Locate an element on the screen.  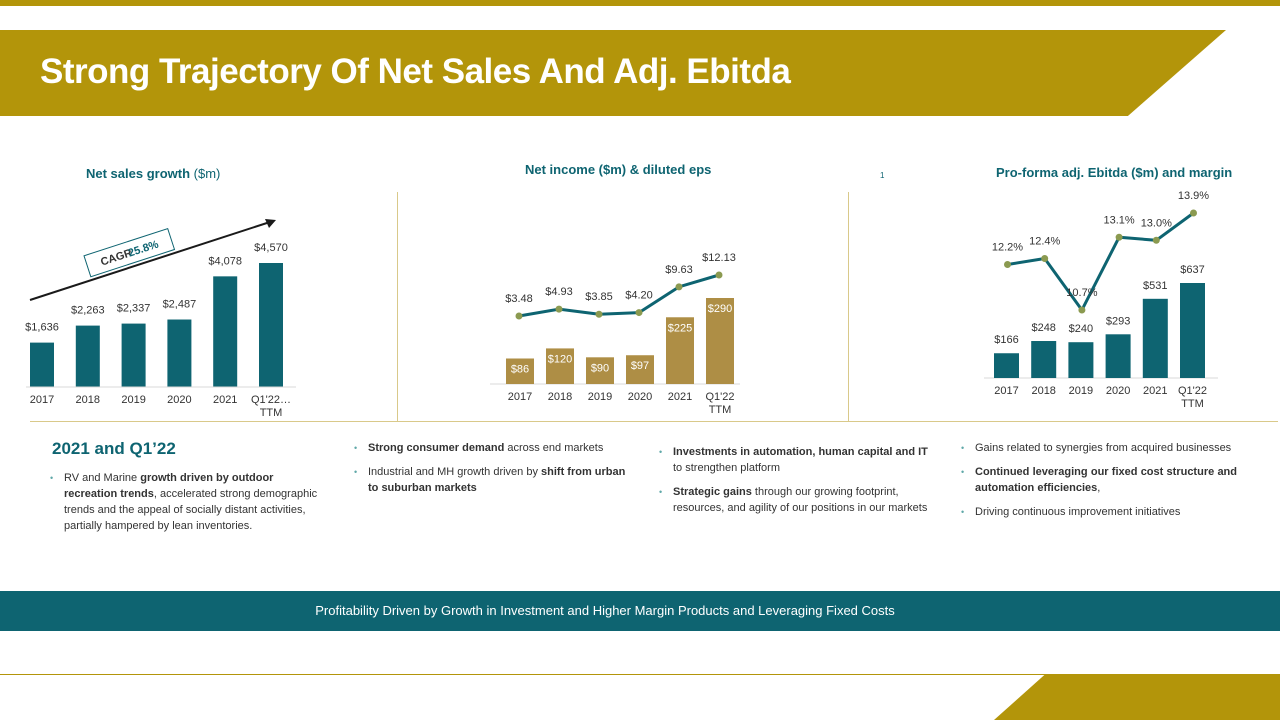
net-sales-category-label: 2021 is located at coordinates (225, 400).